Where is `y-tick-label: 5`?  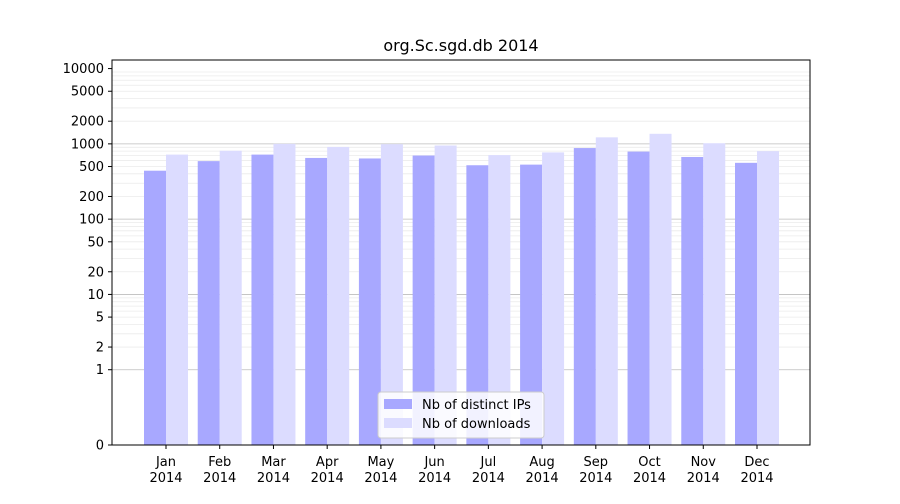
y-tick-label: 5 is located at coordinates (100, 318).